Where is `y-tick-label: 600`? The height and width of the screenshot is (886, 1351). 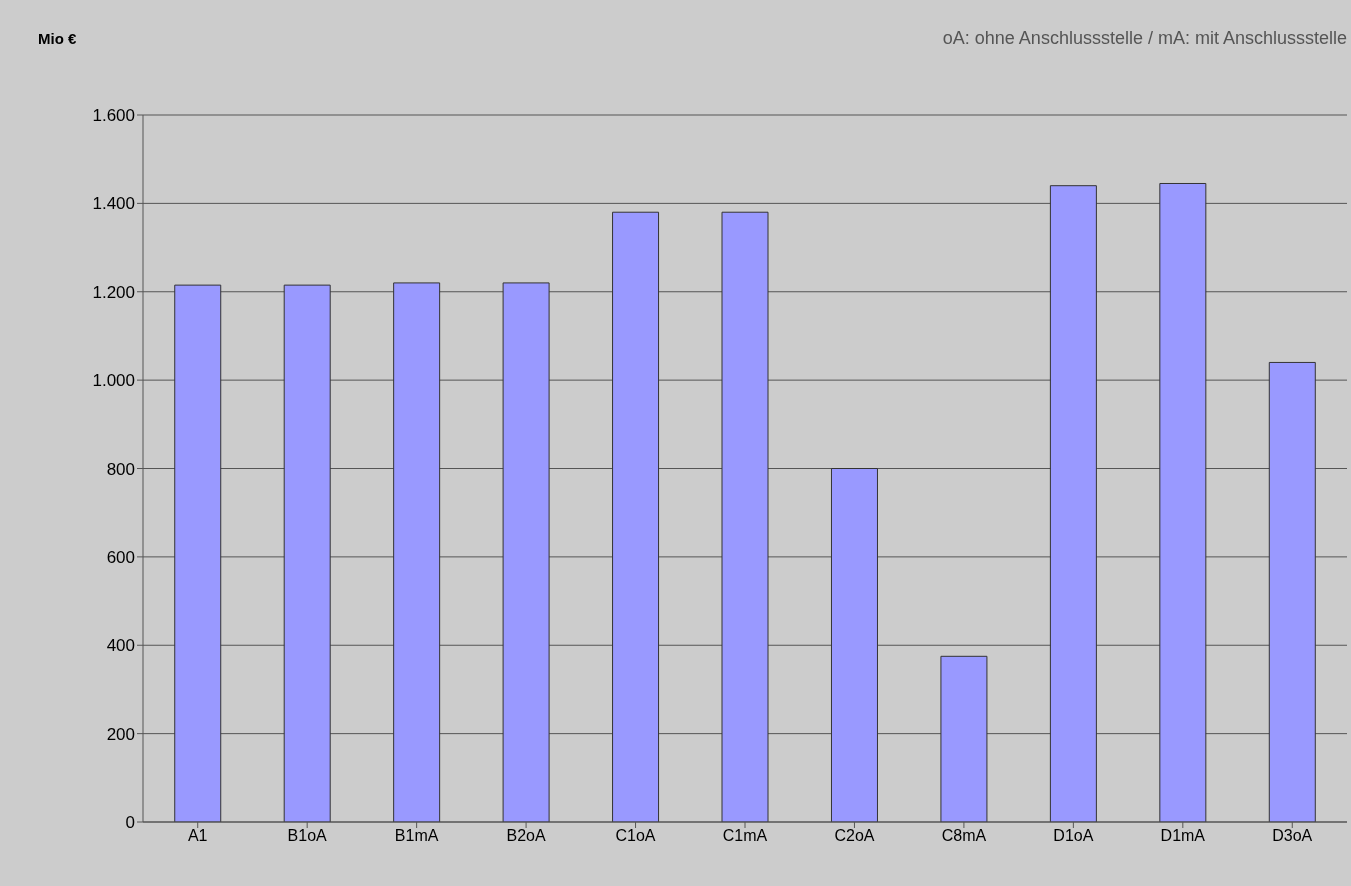 y-tick-label: 600 is located at coordinates (120, 557).